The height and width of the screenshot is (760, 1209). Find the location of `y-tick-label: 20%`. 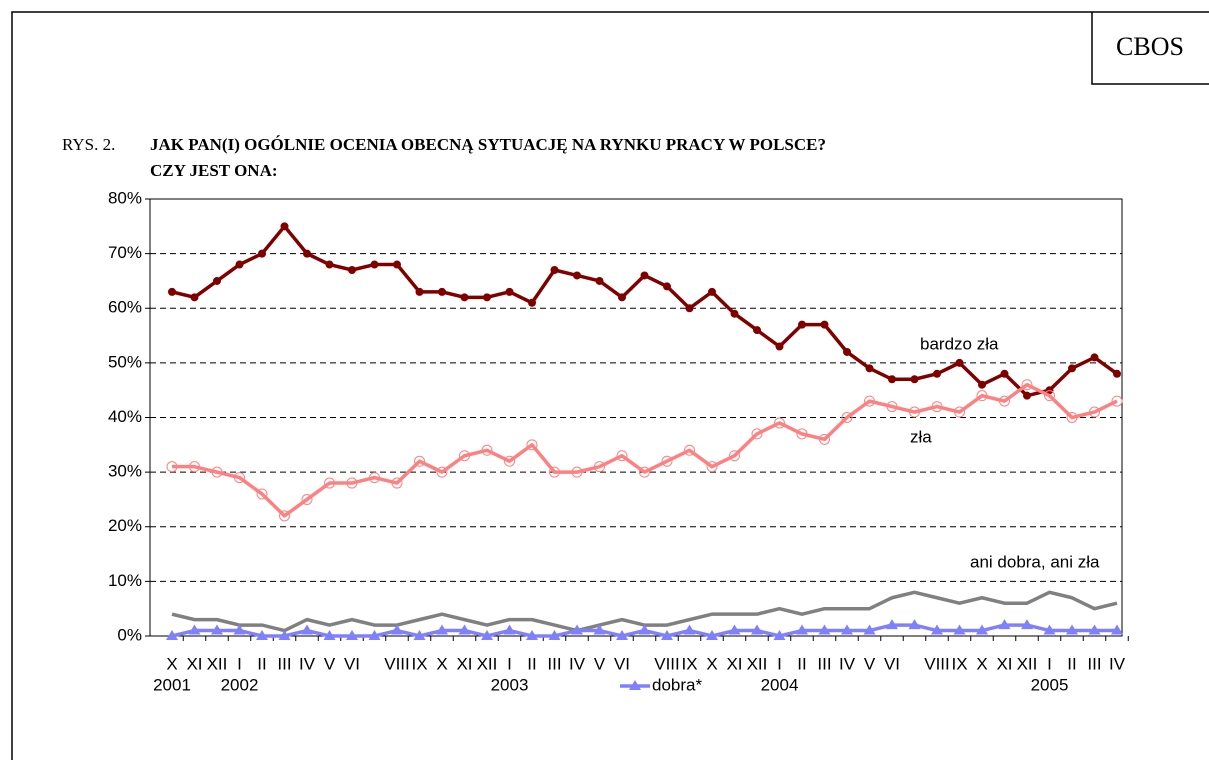

y-tick-label: 20% is located at coordinates (125, 525).